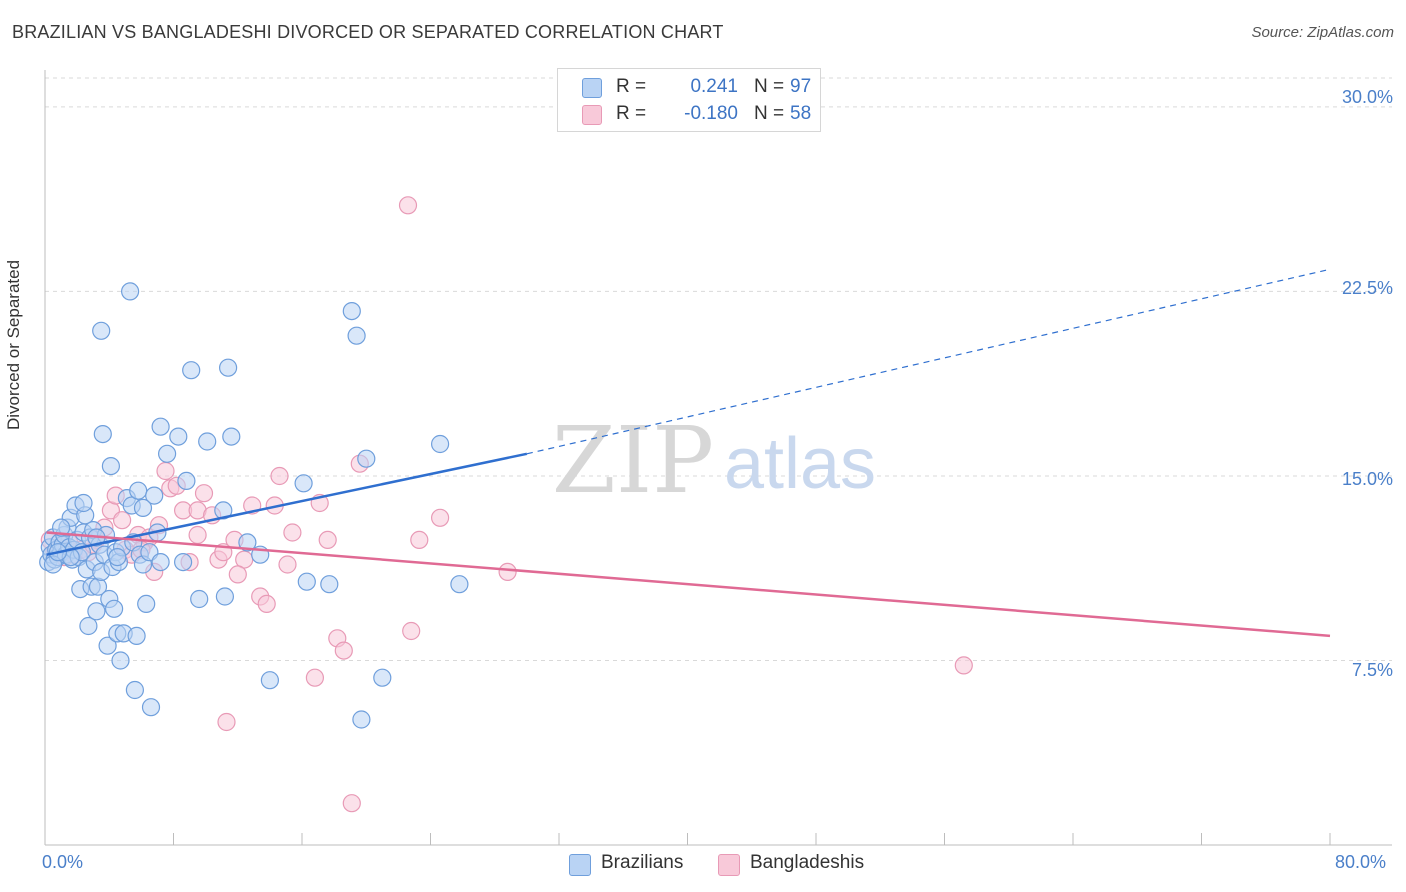 This screenshot has width=1406, height=892. Describe the element at coordinates (689, 100) in the screenshot. I see `stats-box: R = 0.241 N = 97 R = -0.180 N = 58` at that location.